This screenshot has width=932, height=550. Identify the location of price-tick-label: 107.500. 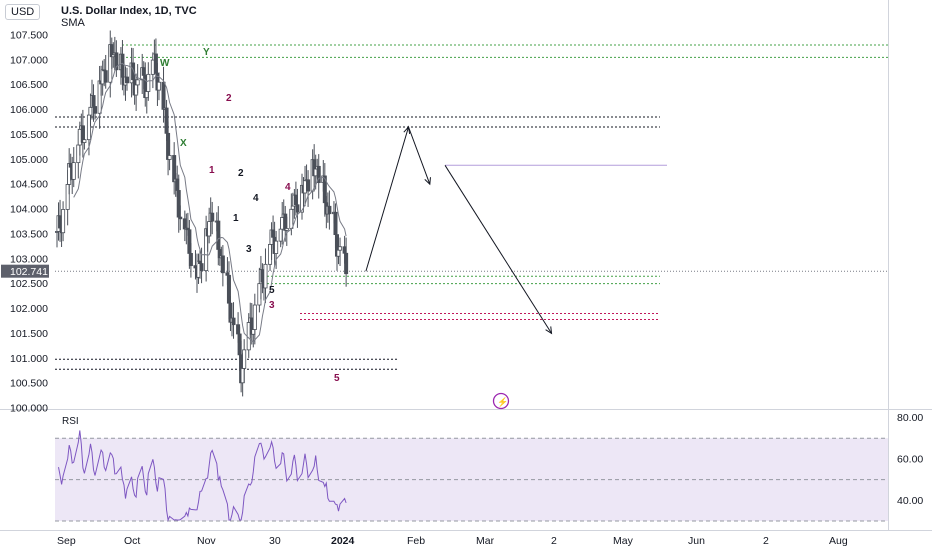
(29, 36).